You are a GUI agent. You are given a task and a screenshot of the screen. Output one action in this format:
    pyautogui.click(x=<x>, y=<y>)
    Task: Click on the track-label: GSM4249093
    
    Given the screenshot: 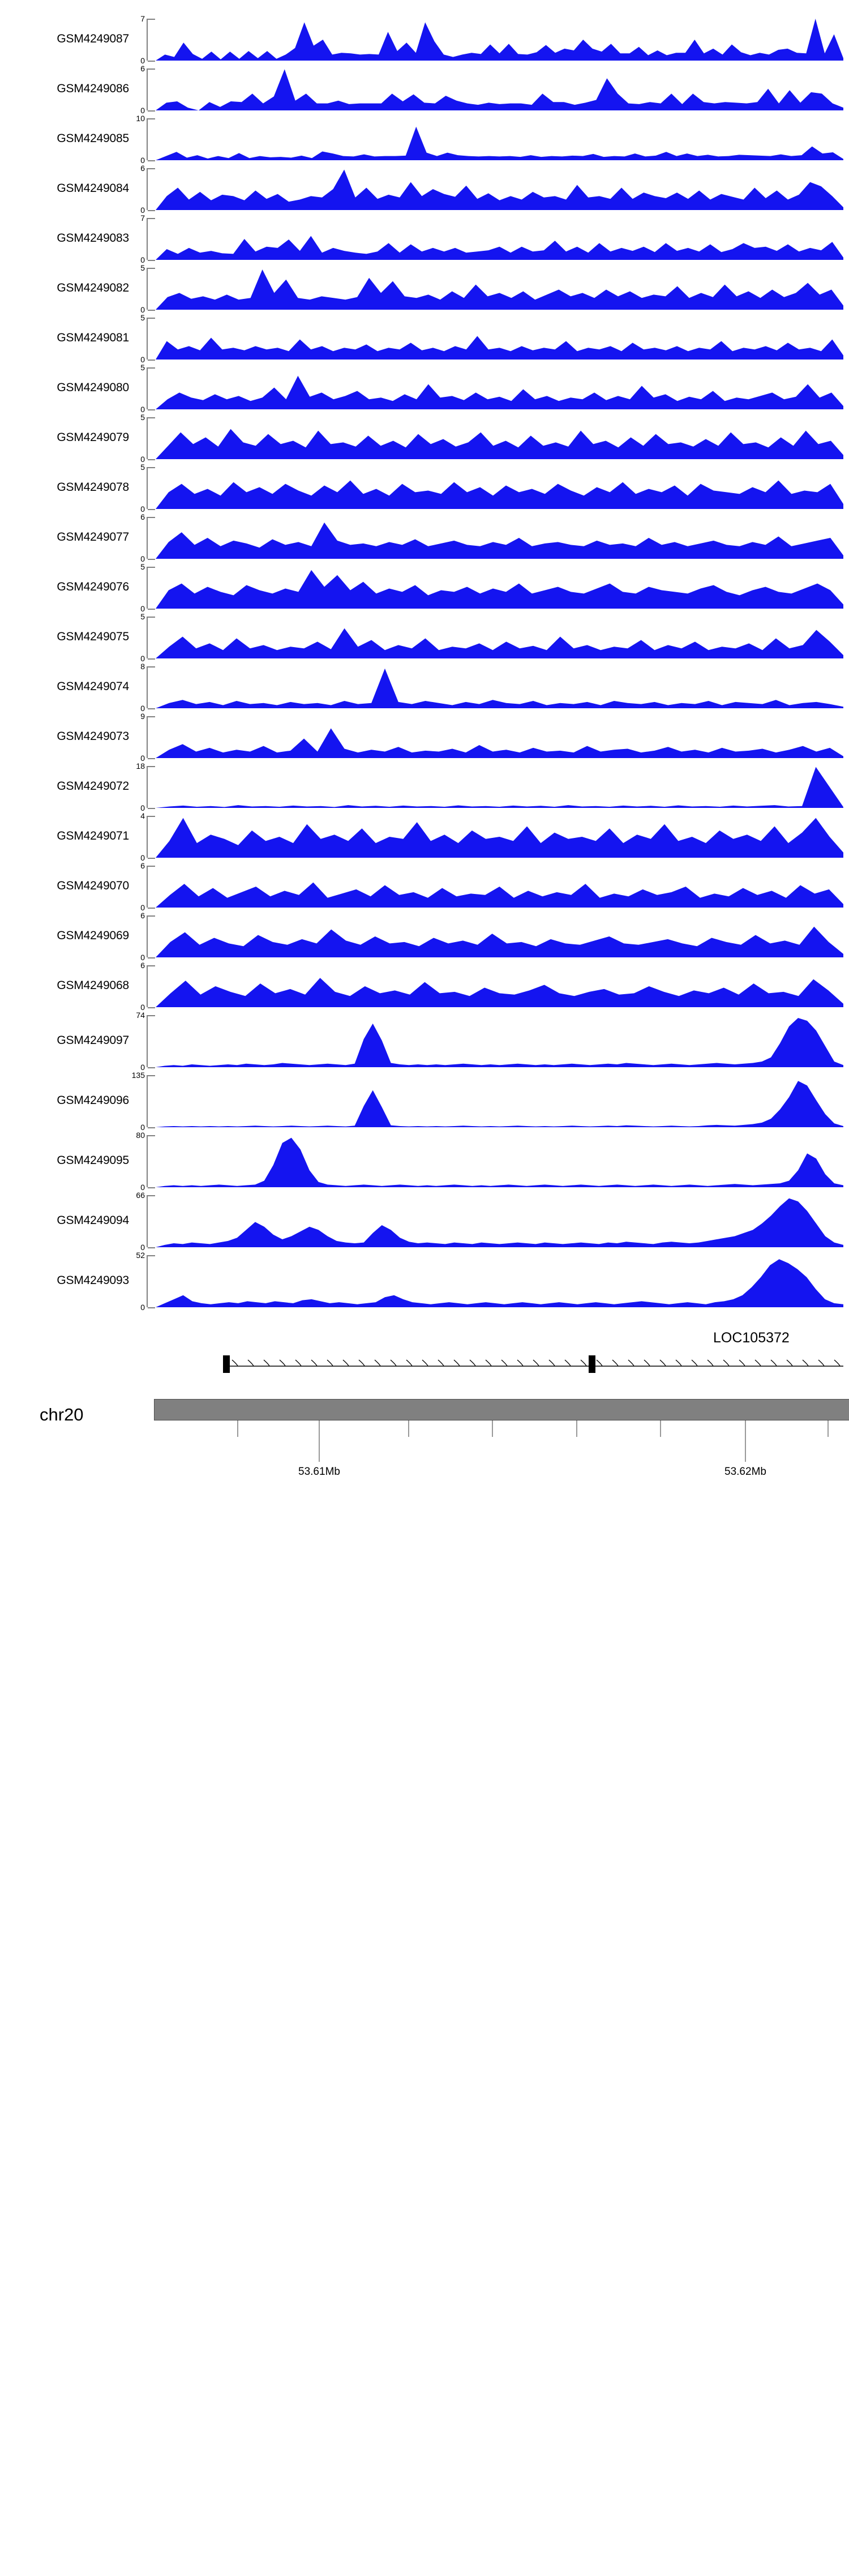 What is the action you would take?
    pyautogui.click(x=93, y=1280)
    